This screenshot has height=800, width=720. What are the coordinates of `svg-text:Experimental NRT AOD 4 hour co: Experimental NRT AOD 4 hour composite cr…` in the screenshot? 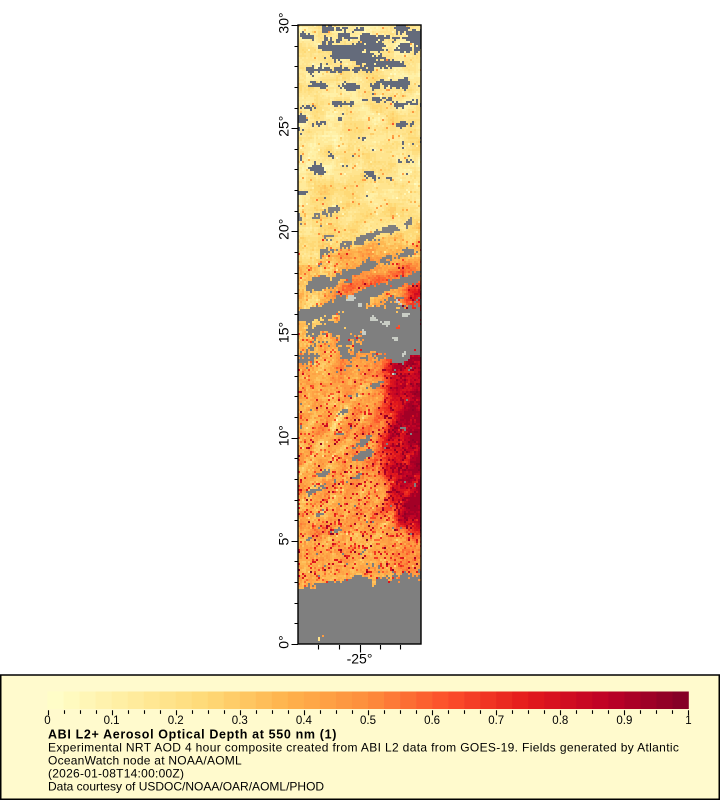 It's located at (363, 747).